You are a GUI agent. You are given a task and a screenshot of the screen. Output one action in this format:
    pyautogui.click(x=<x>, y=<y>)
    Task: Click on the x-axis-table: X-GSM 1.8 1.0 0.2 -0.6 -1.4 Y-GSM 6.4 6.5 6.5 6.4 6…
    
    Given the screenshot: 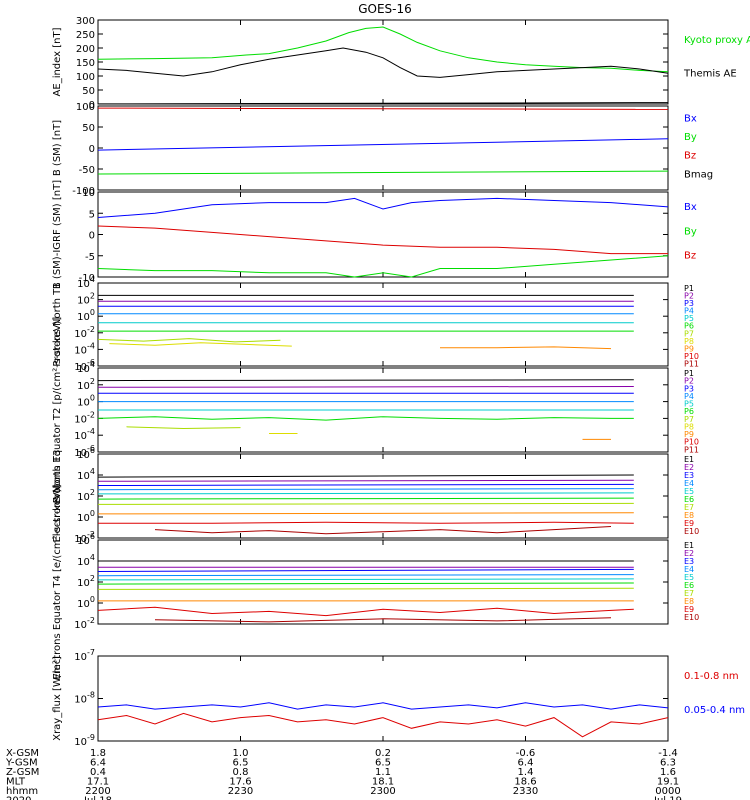 What is the action you would take?
    pyautogui.click(x=343, y=774)
    